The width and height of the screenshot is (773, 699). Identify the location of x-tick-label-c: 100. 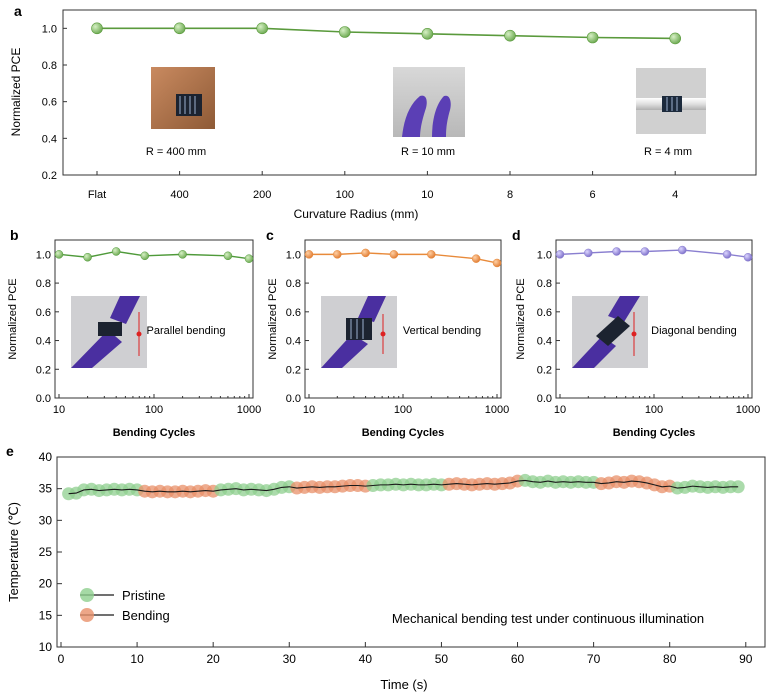
(403, 410).